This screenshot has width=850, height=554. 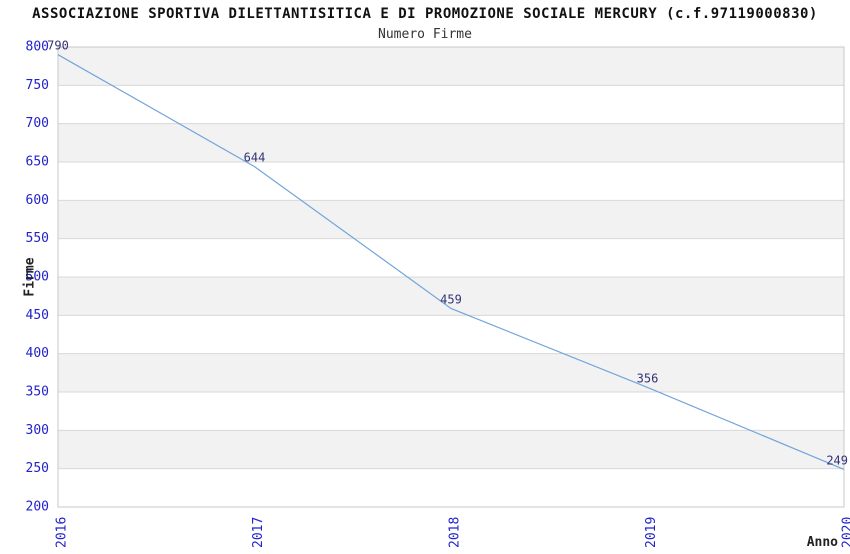 I want to click on chart-subtitle: Numero Firme, so click(x=425, y=34).